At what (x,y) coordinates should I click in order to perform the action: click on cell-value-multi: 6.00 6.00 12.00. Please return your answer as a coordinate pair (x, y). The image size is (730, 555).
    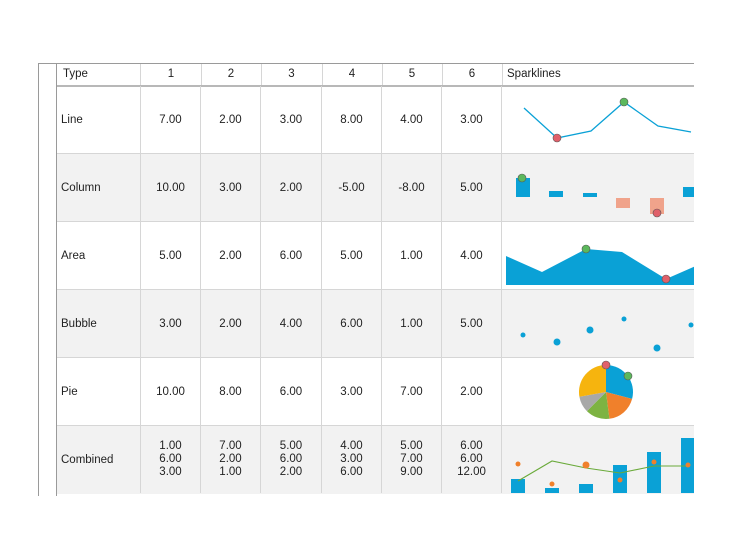
    Looking at the image, I should click on (472, 459).